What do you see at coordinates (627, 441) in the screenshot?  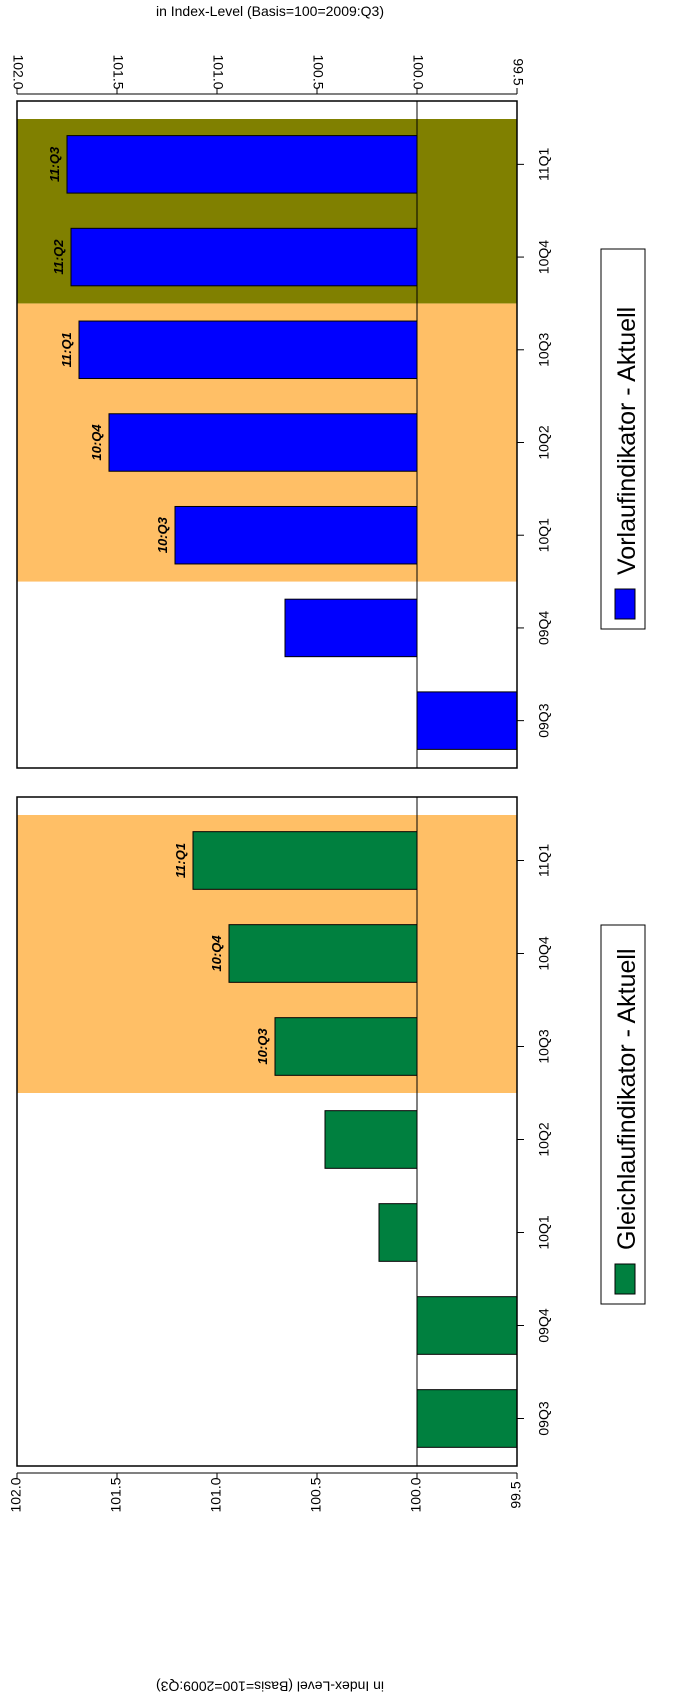 I see `legend-label: Vorlaufindikator - Aktuell` at bounding box center [627, 441].